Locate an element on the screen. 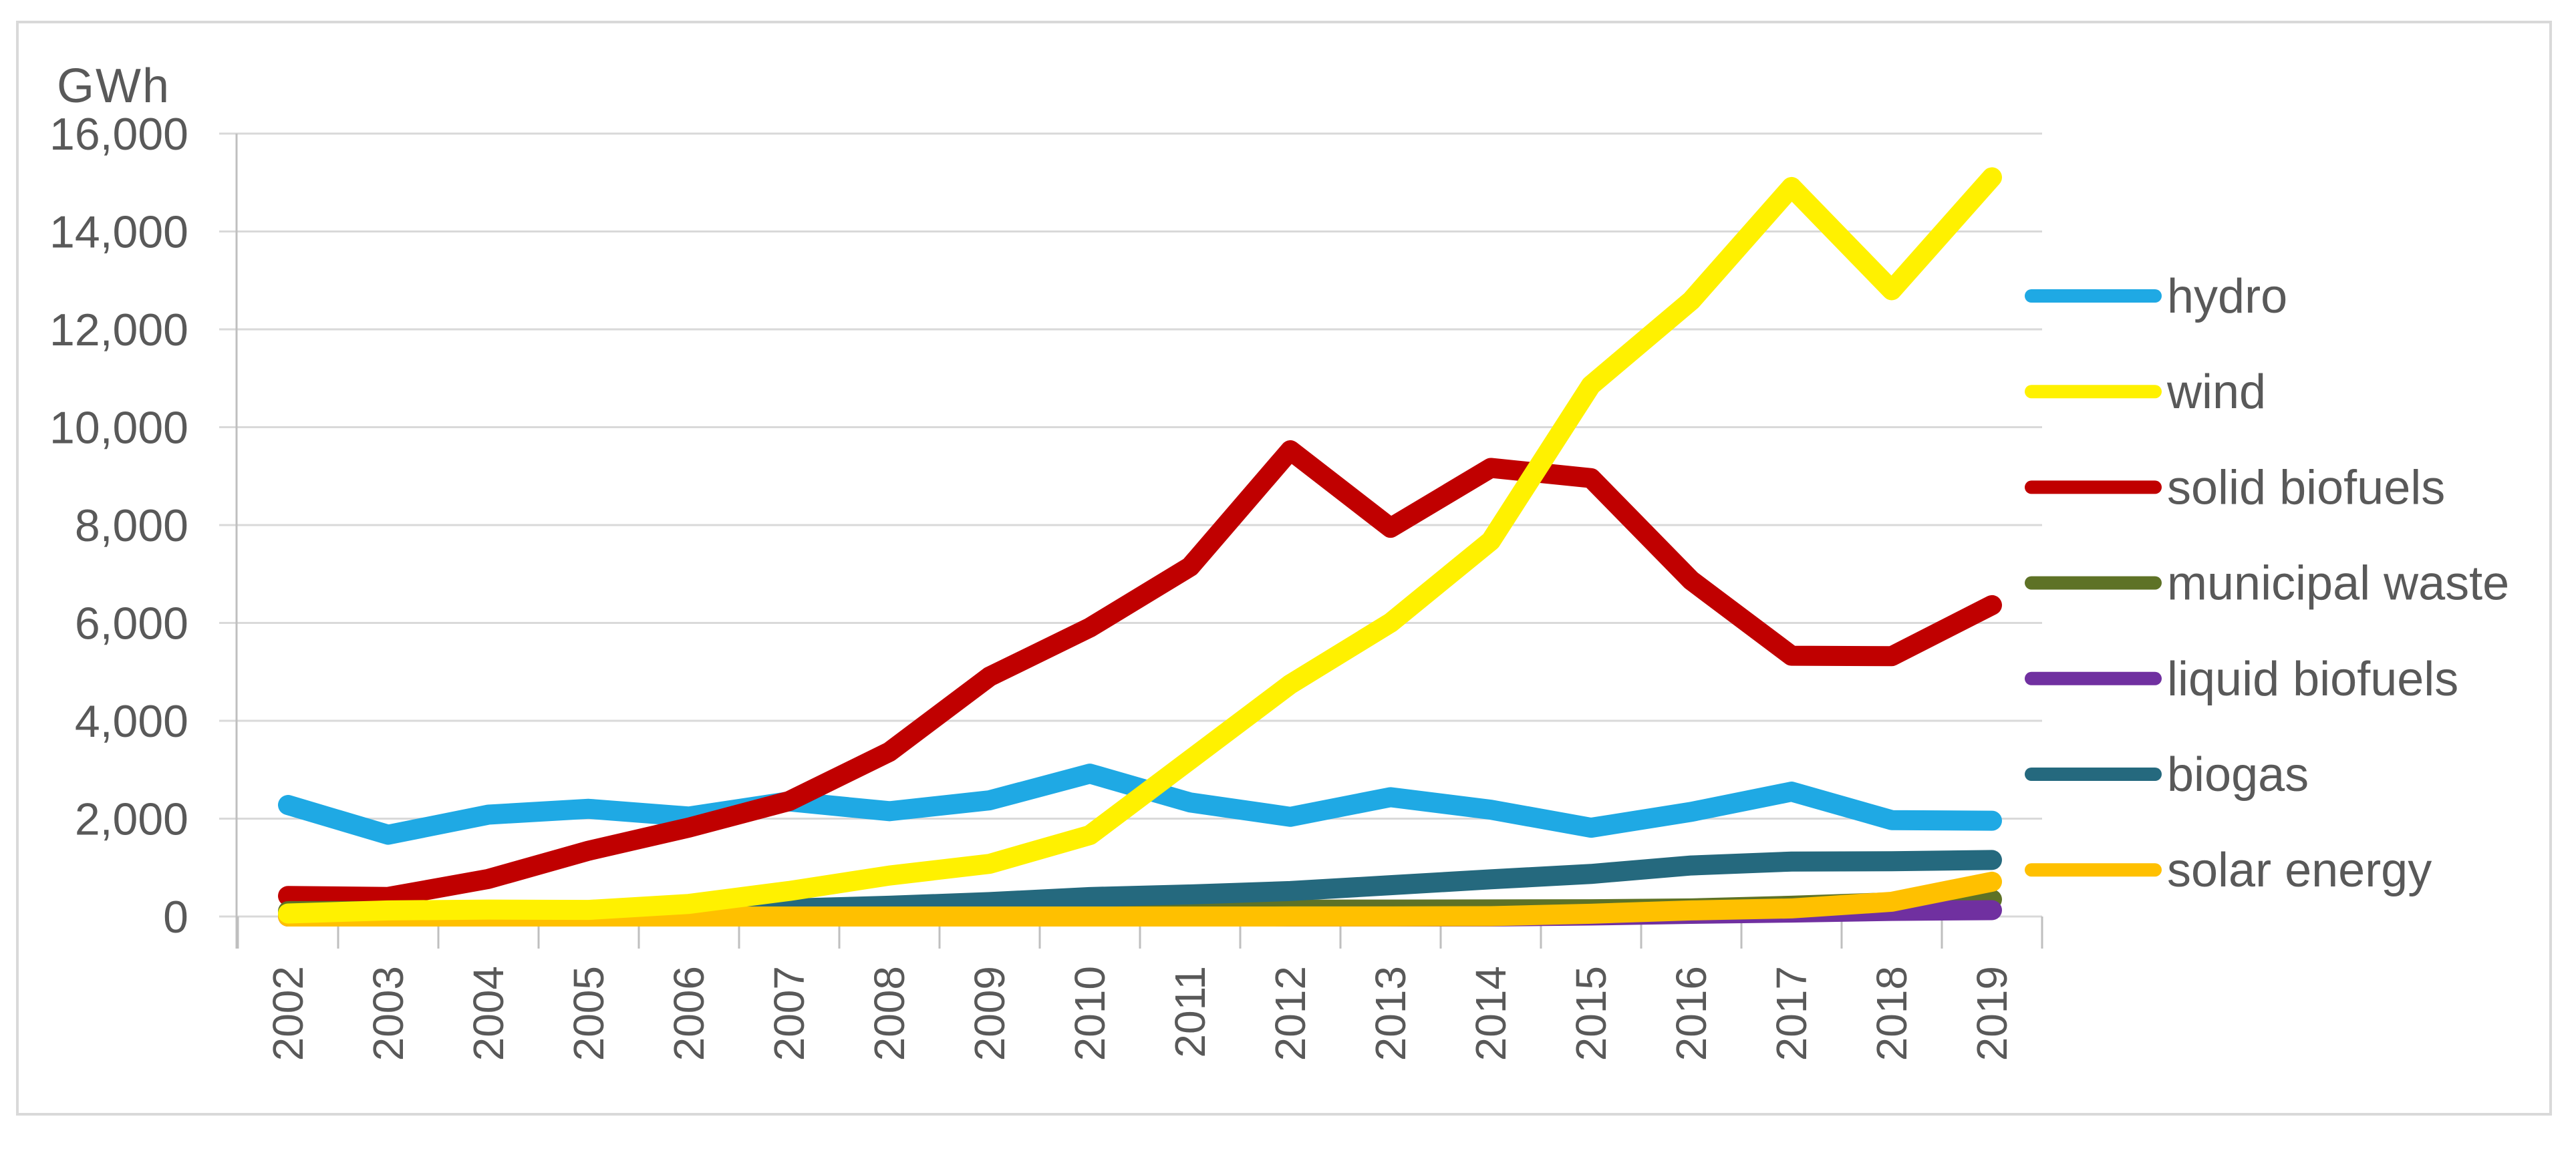  x-tick-label: 2012 is located at coordinates (1290, 1013).